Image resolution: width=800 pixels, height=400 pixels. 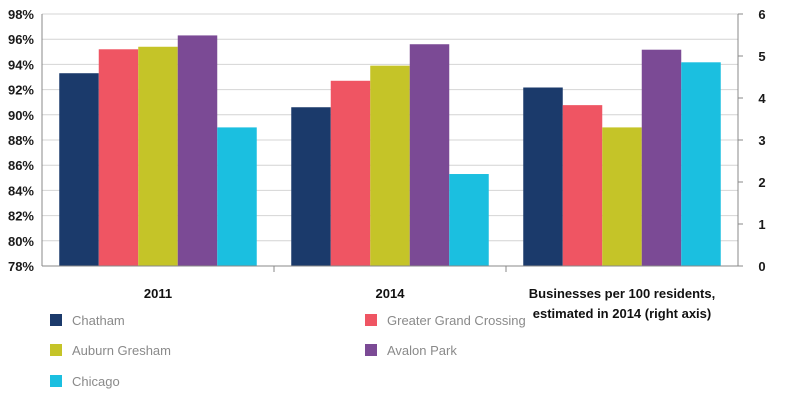 I want to click on left-tick-label: 94%, so click(x=21, y=64).